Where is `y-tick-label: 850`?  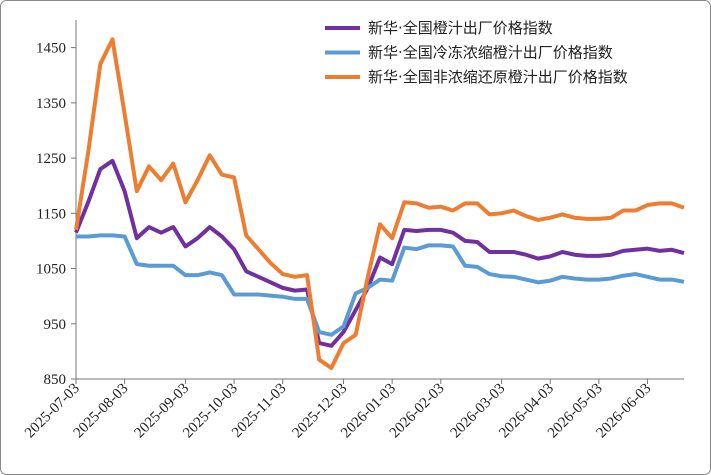
y-tick-label: 850 is located at coordinates (55, 380).